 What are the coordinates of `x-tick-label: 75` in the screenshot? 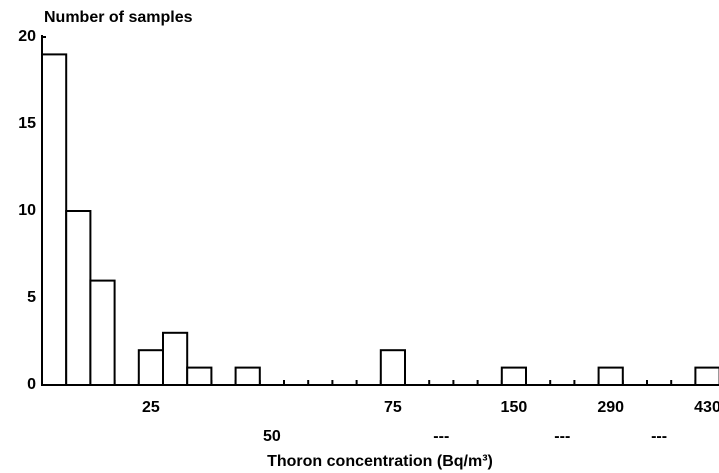 It's located at (393, 407).